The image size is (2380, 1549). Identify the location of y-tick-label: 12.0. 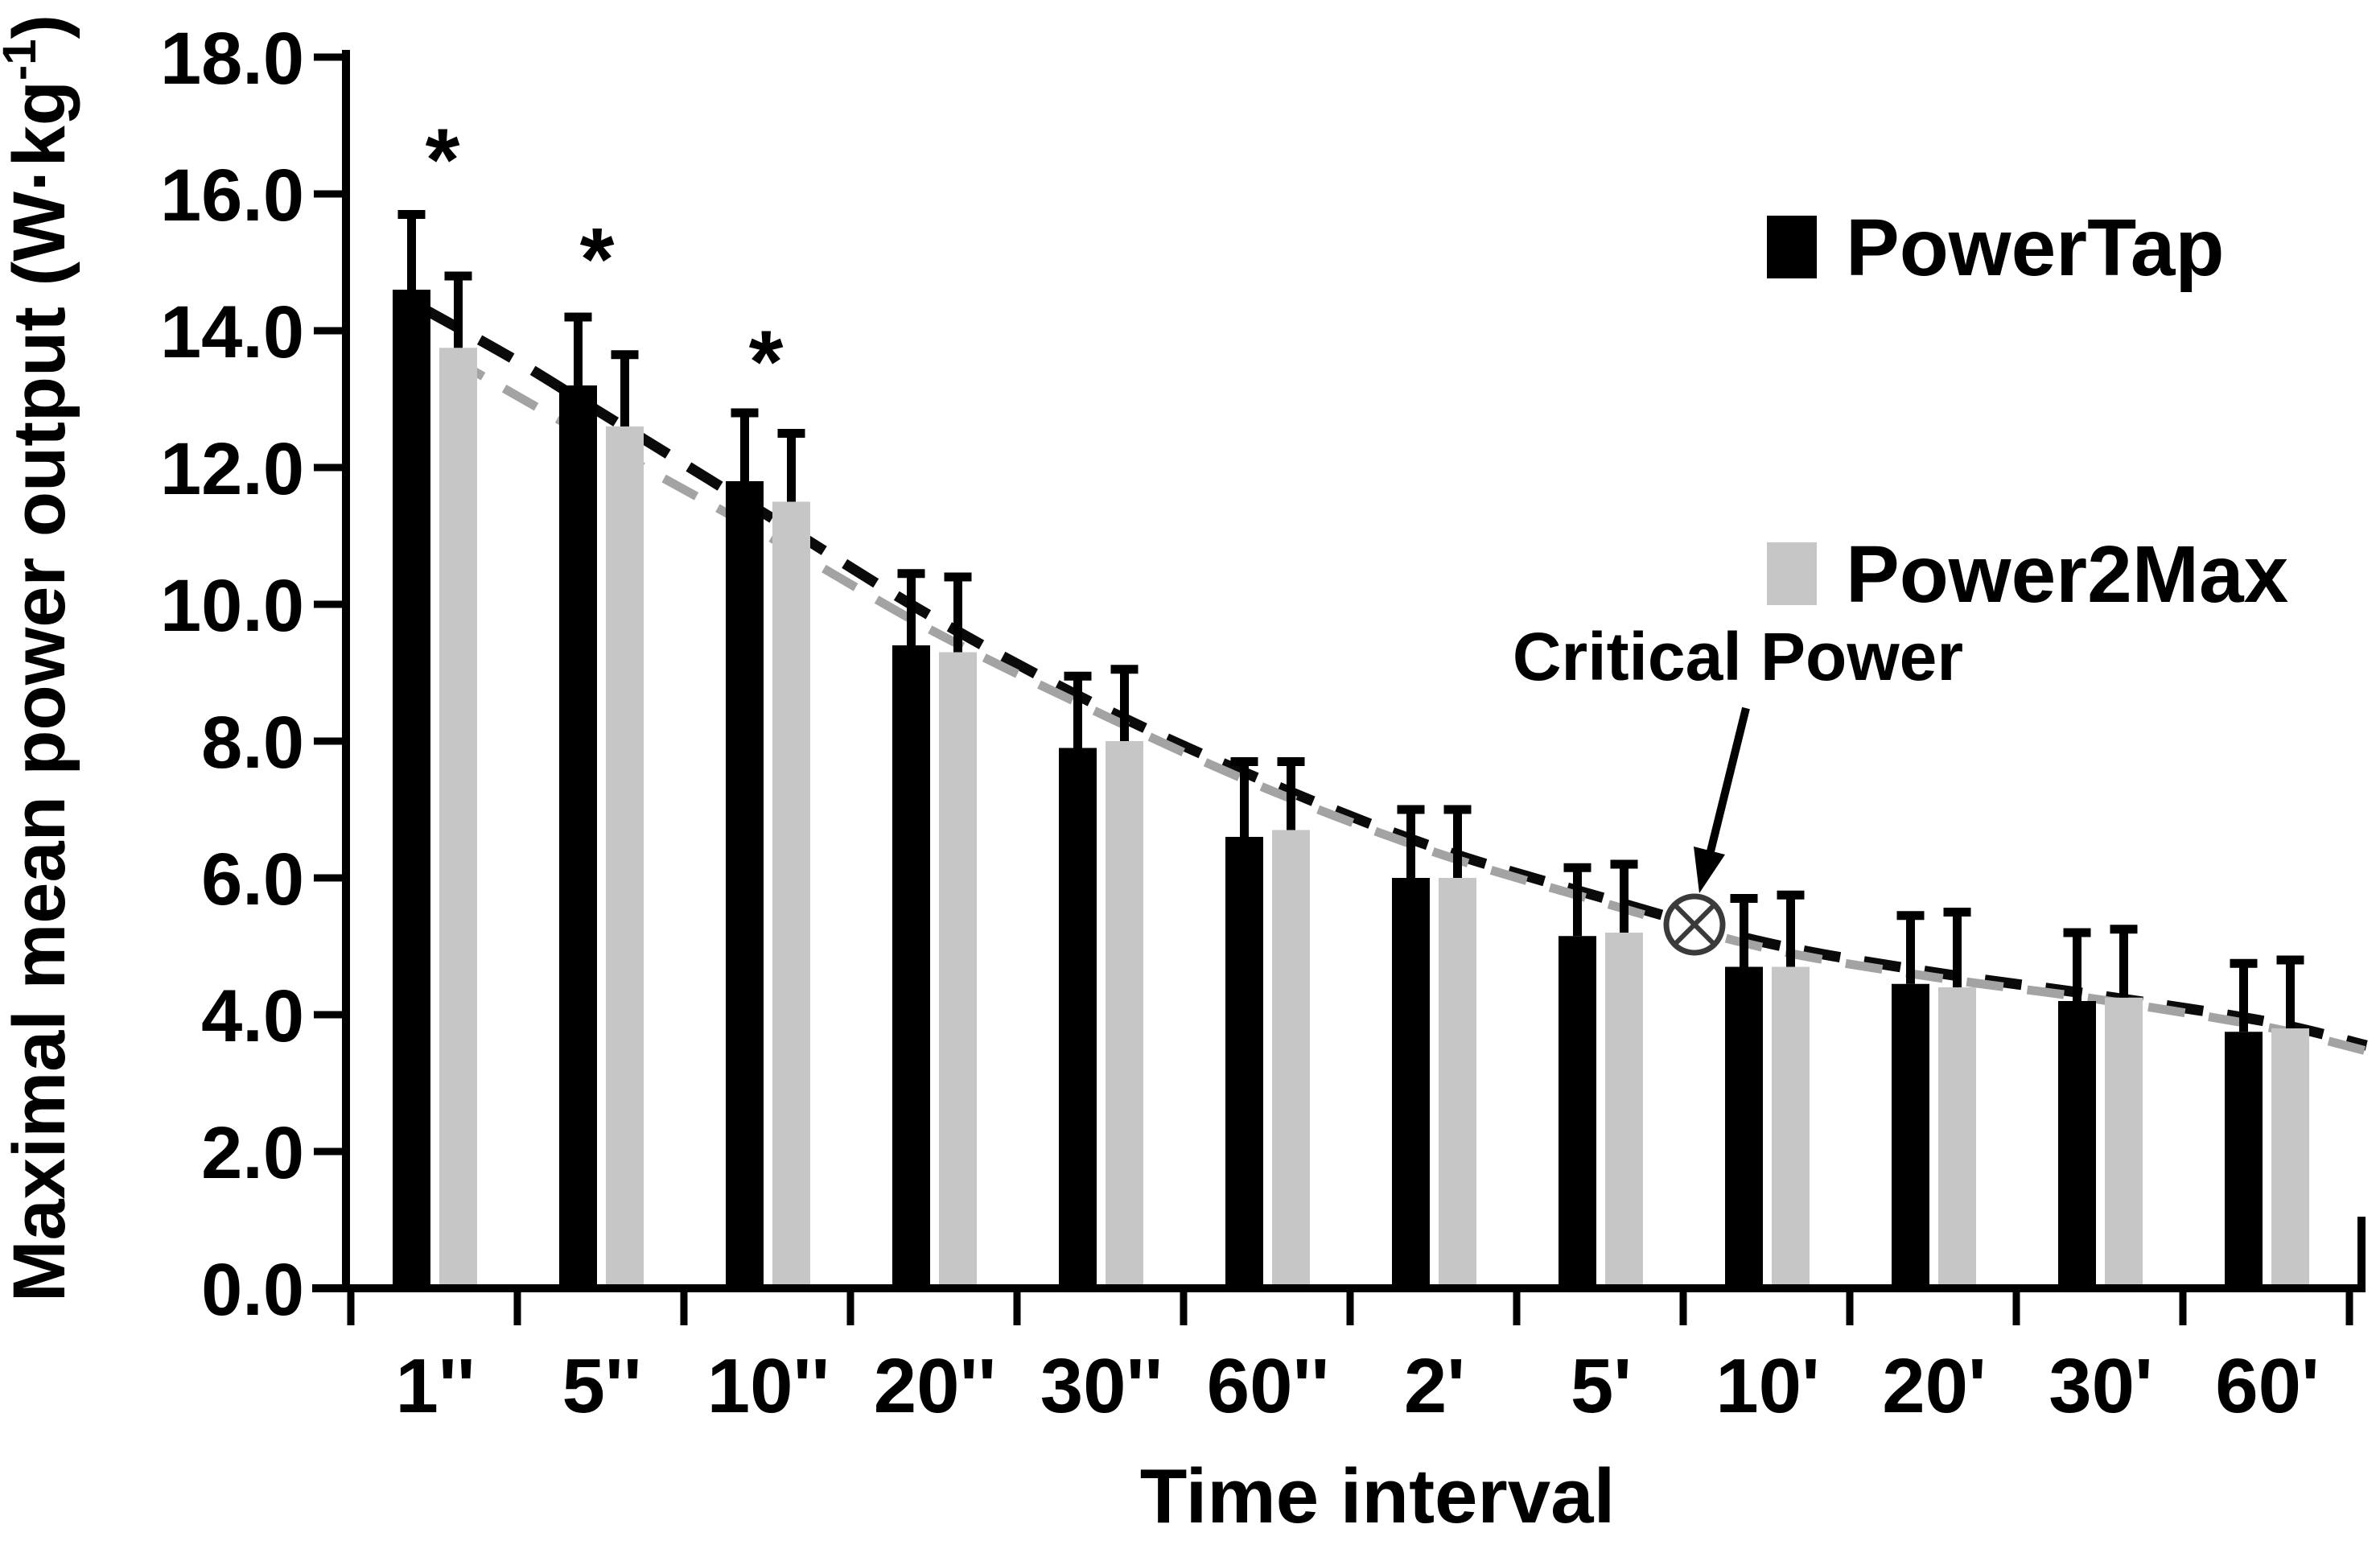
(232, 469).